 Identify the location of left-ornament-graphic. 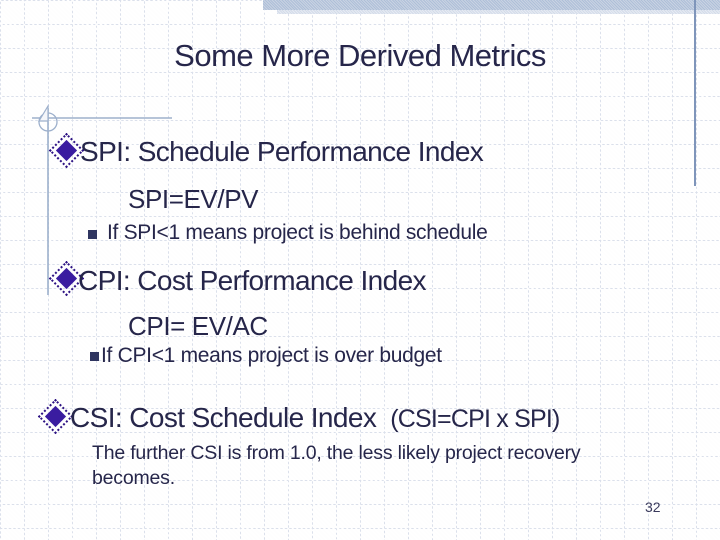
(102, 199).